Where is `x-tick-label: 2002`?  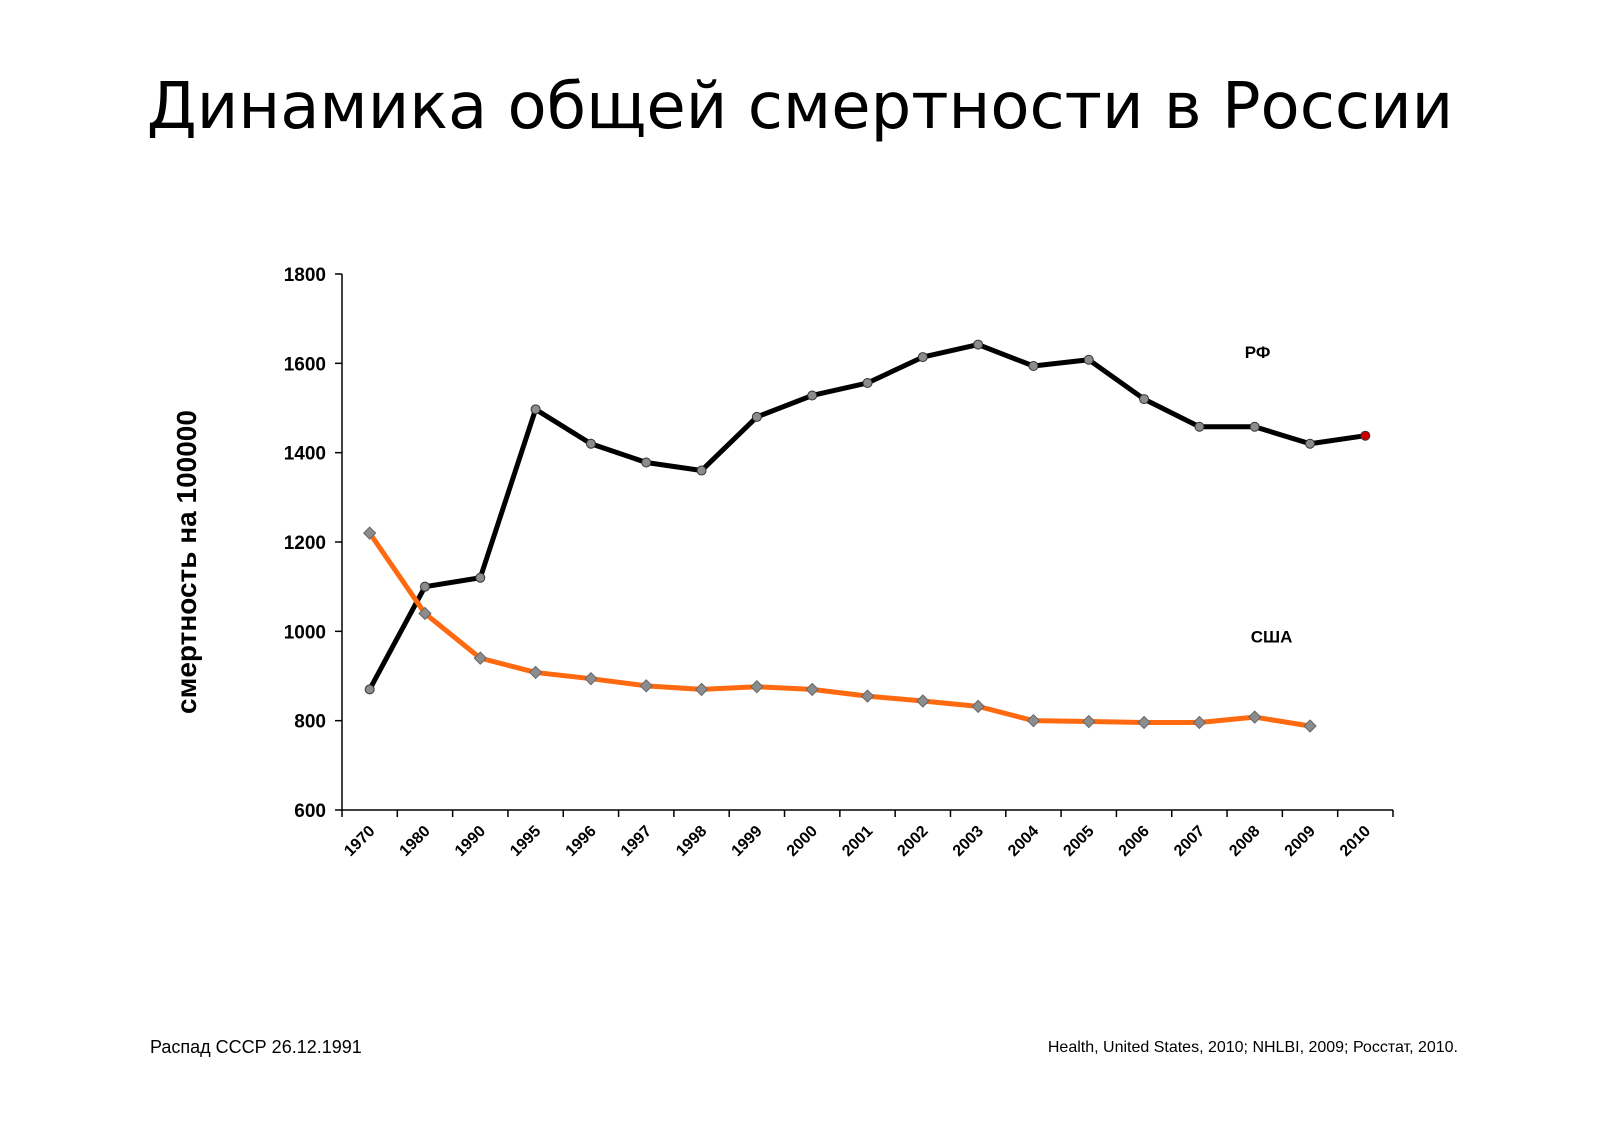 x-tick-label: 2002 is located at coordinates (912, 841).